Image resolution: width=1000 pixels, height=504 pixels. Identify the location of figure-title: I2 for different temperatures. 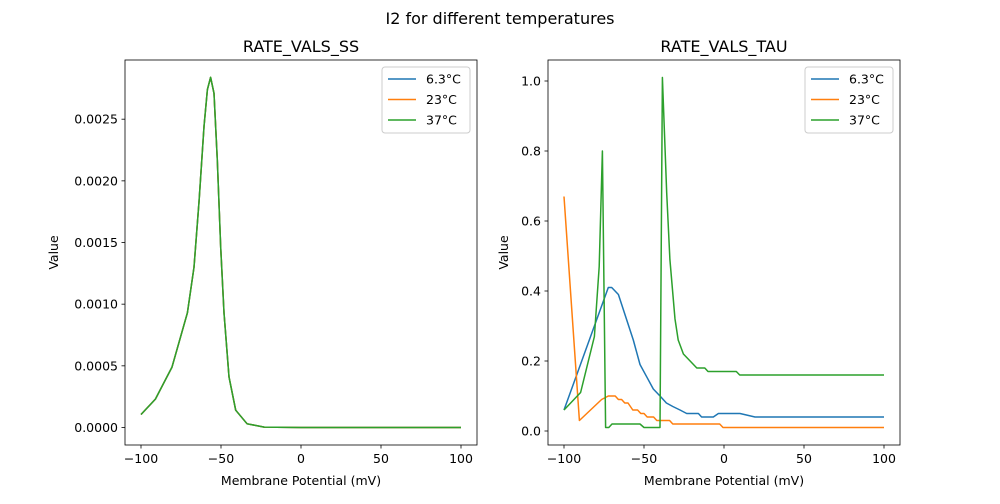
(499, 18).